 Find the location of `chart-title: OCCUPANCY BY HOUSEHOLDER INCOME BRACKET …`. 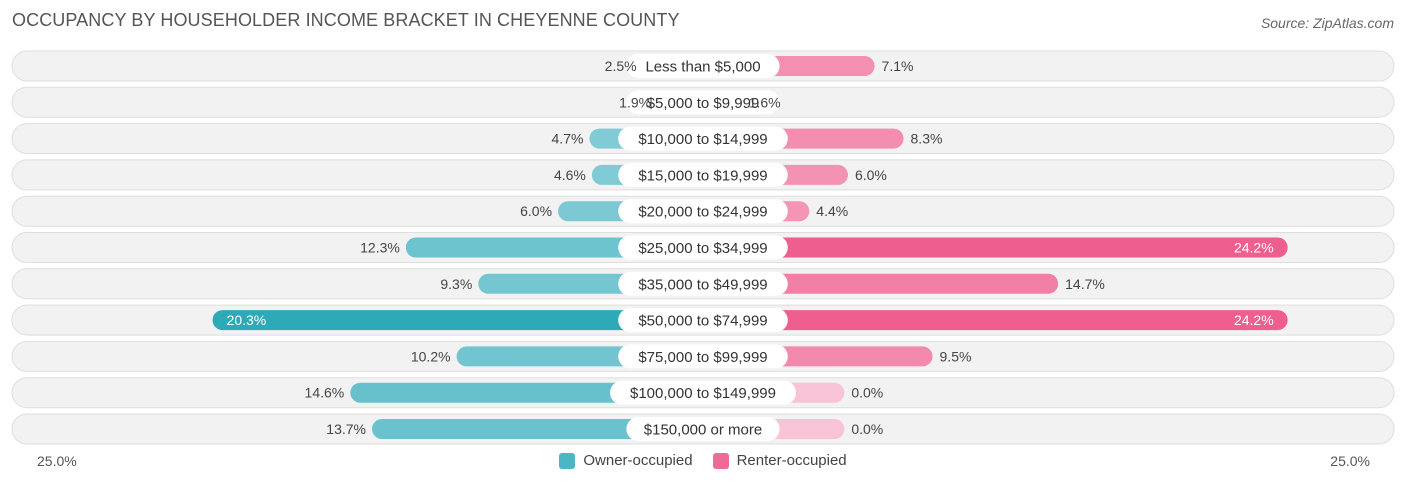

chart-title: OCCUPANCY BY HOUSEHOLDER INCOME BRACKET … is located at coordinates (346, 20).